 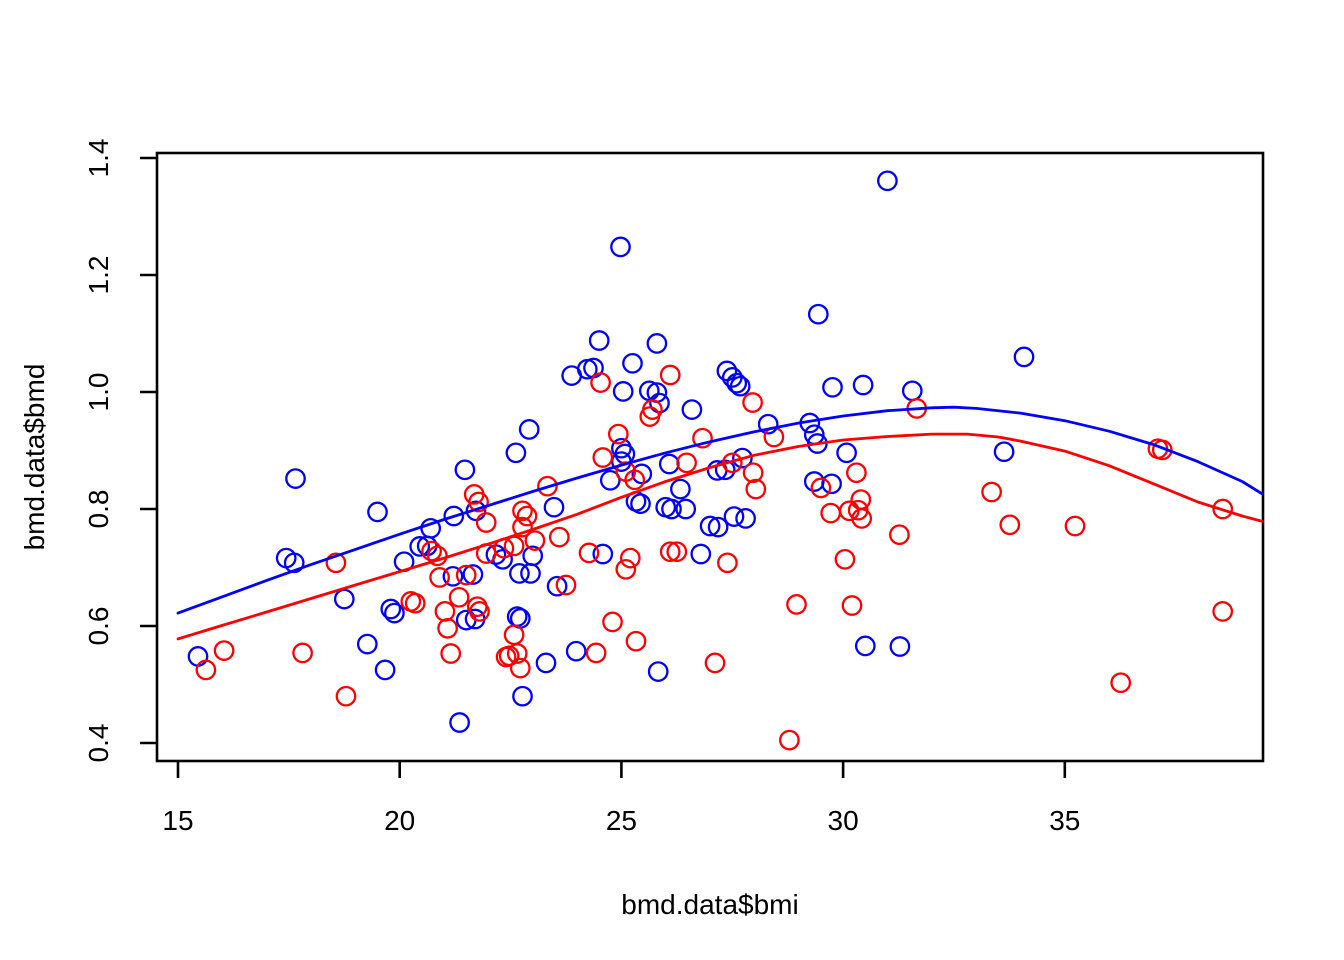 I want to click on x-axis-ticks: 15 20 25 30 35, so click(x=621, y=798).